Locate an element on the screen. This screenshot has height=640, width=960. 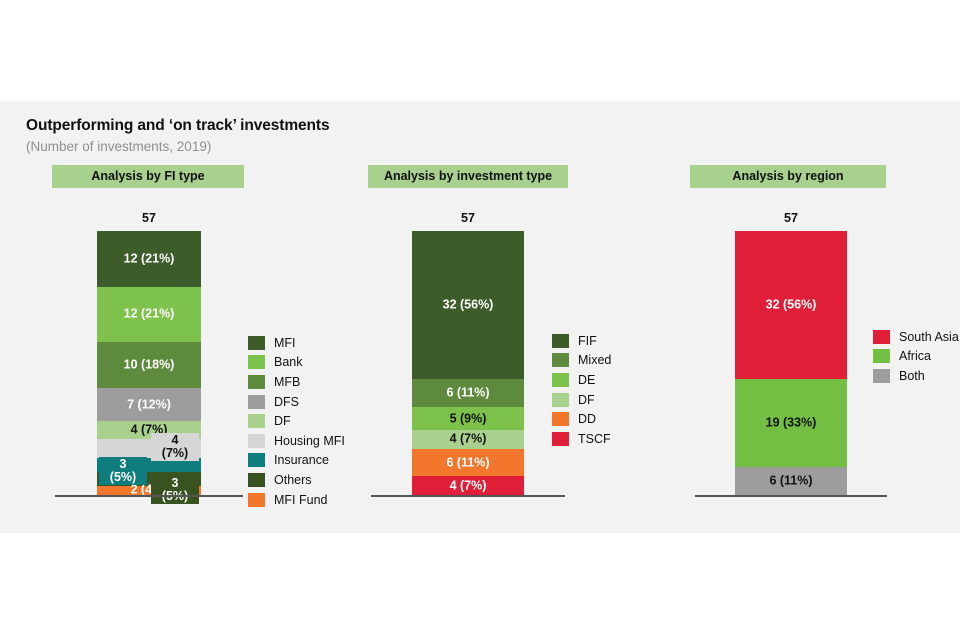
legend-item: FIF is located at coordinates (581, 341).